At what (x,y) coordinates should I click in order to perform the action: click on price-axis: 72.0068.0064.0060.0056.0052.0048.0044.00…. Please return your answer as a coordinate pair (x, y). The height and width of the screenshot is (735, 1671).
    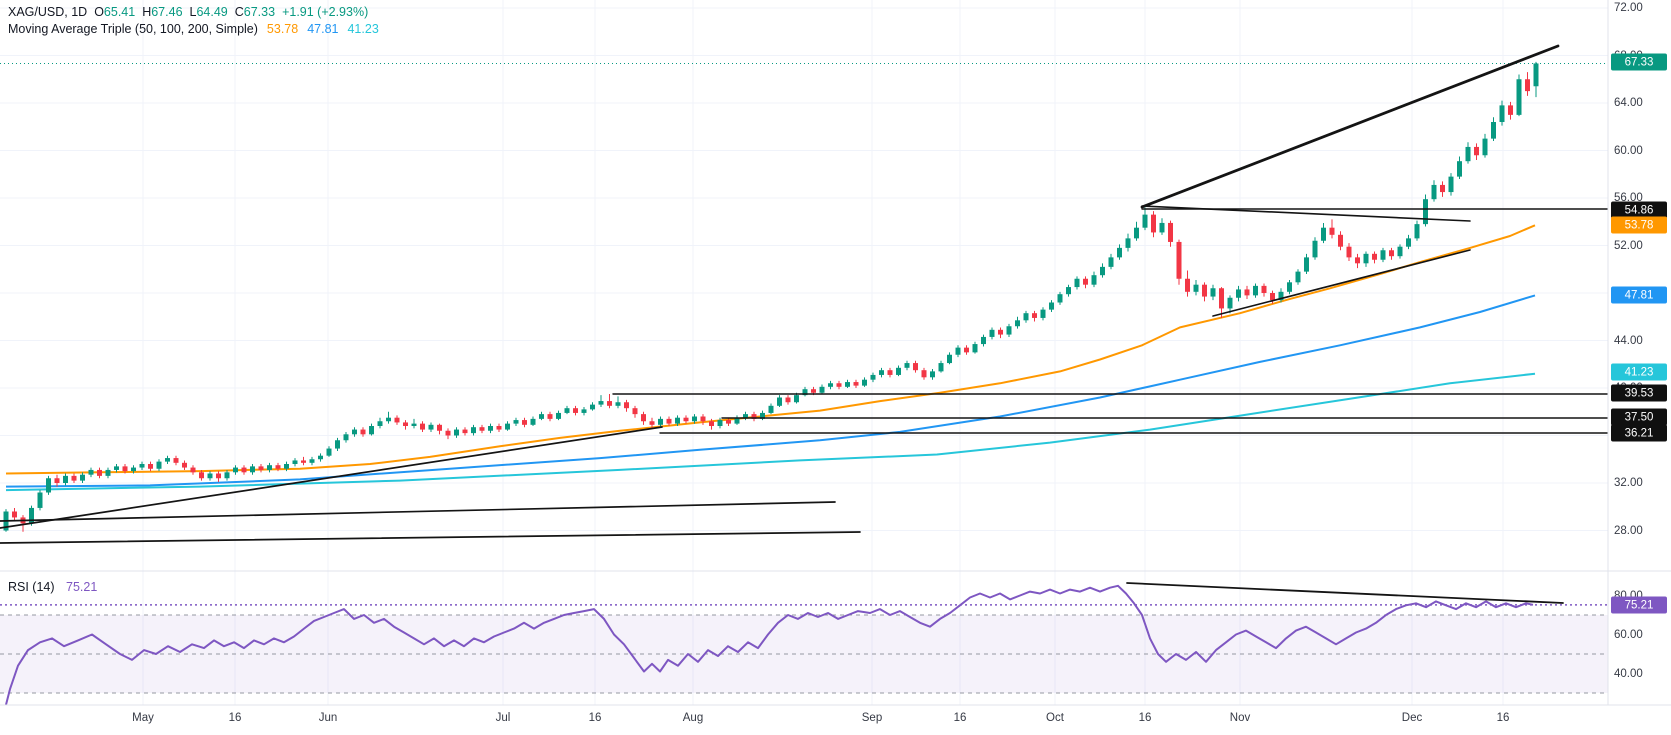
    Looking at the image, I should click on (1639, 367).